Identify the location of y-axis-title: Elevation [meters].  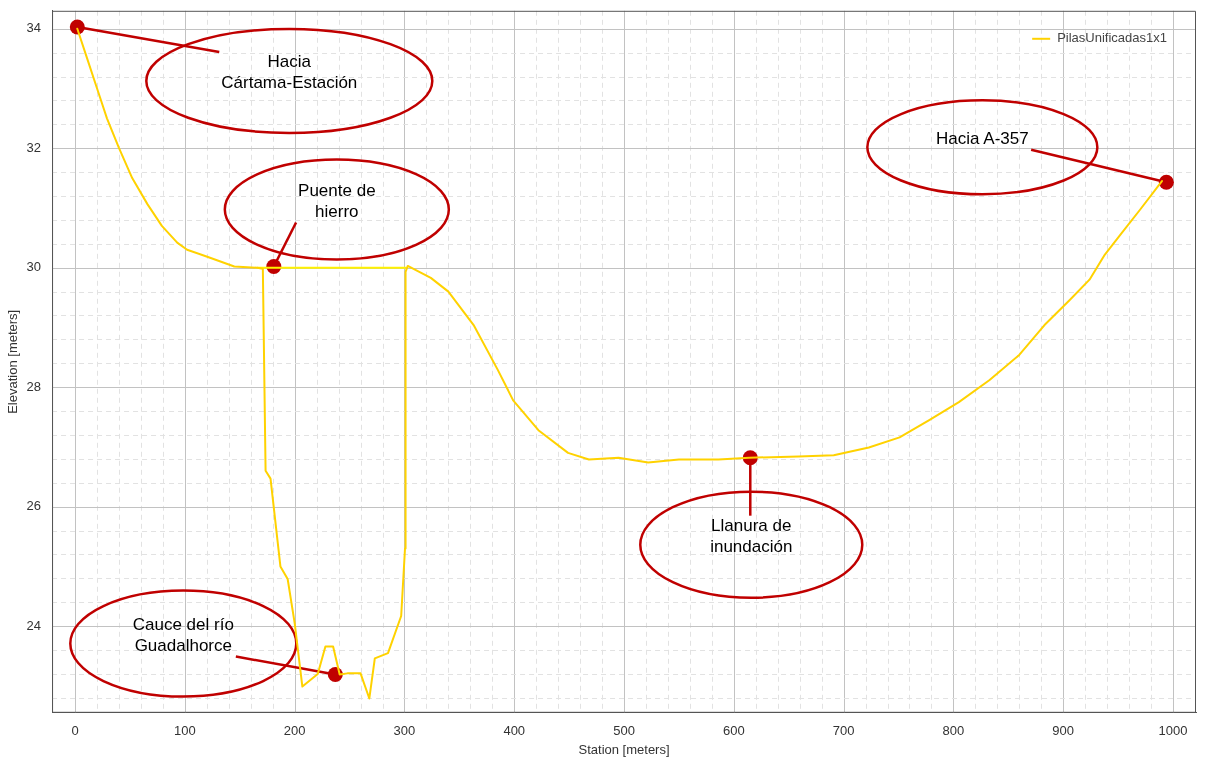
(13, 361).